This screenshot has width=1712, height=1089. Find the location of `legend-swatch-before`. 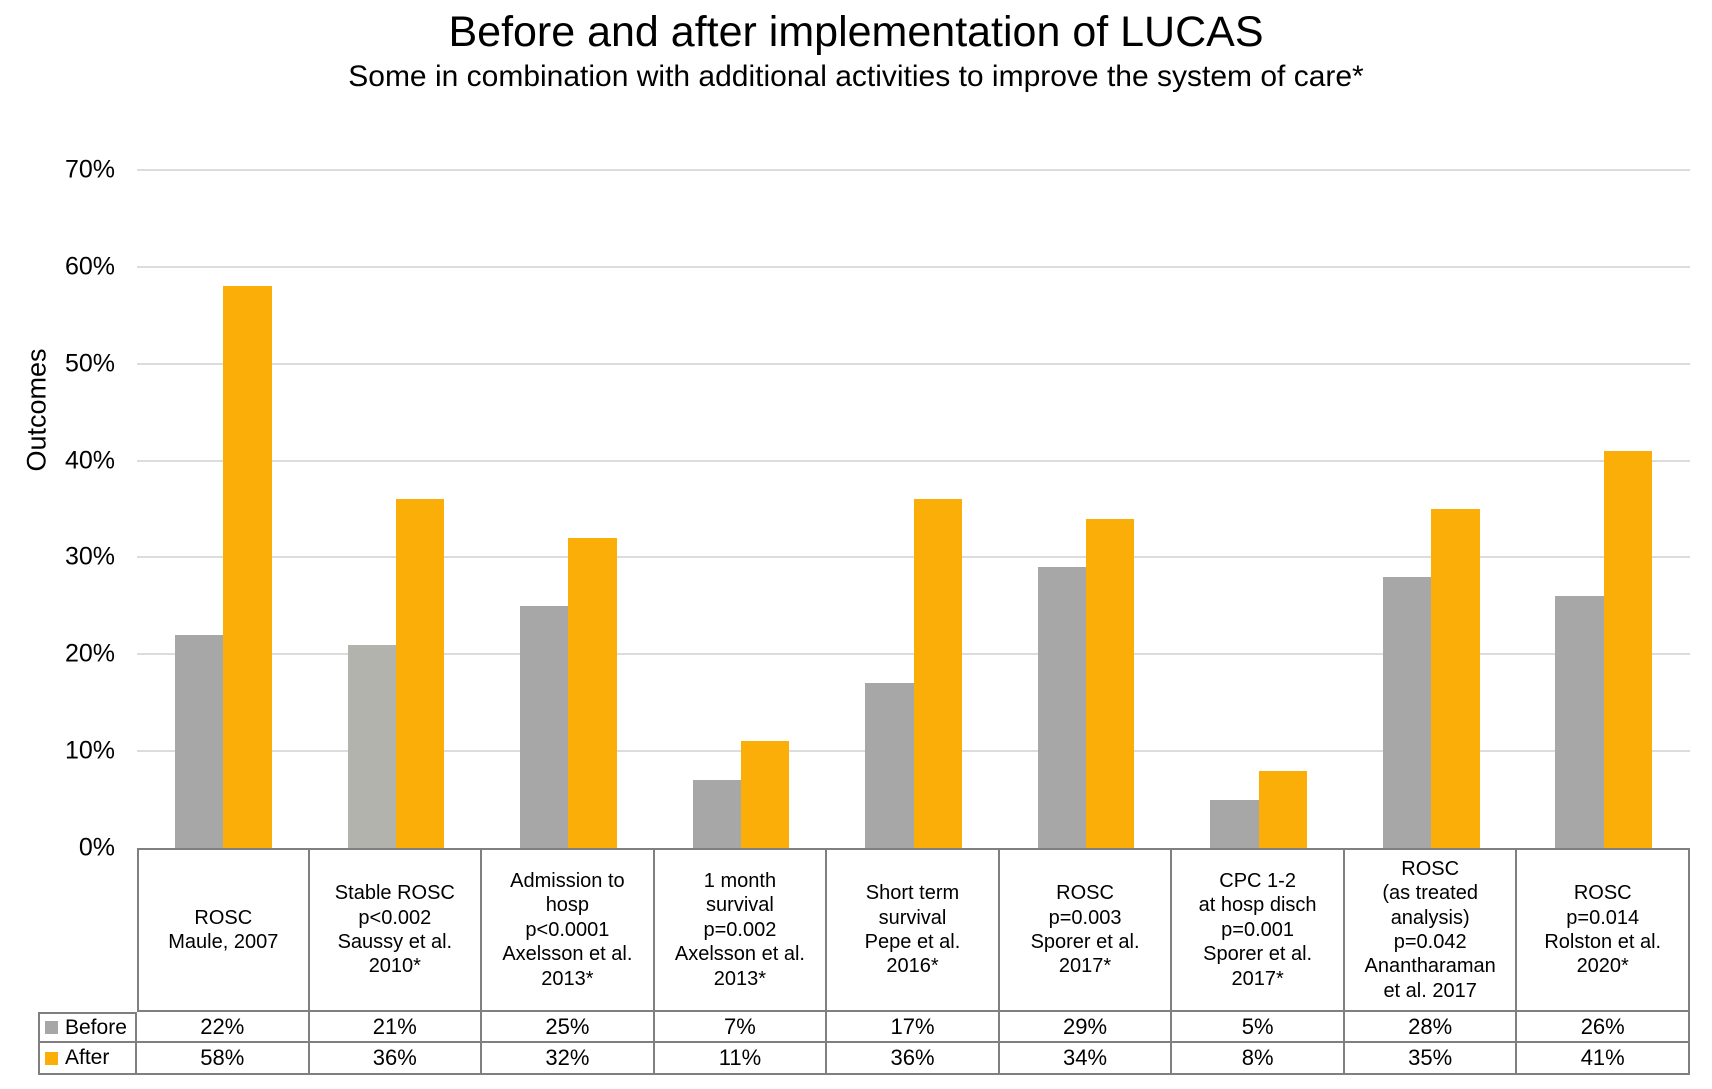

legend-swatch-before is located at coordinates (51, 1027).